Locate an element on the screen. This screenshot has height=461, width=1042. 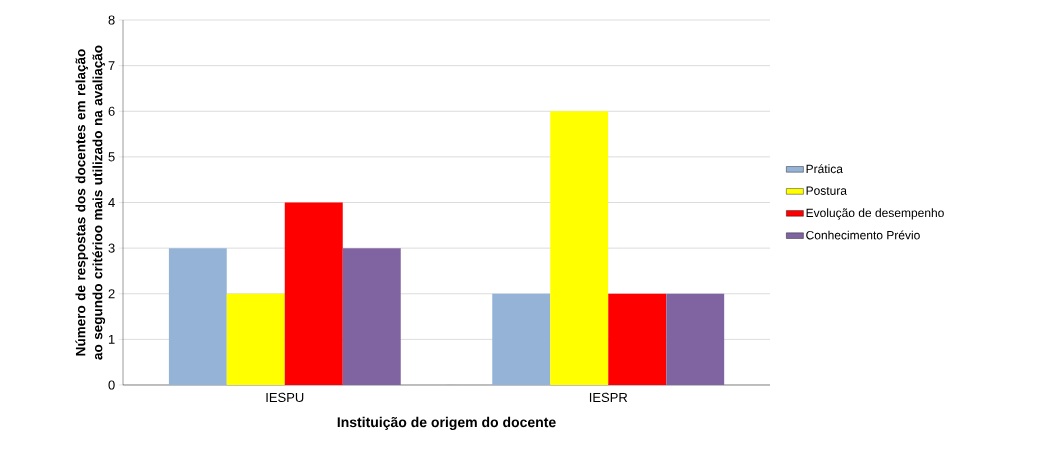
y-tick-label: 7 is located at coordinates (111, 66).